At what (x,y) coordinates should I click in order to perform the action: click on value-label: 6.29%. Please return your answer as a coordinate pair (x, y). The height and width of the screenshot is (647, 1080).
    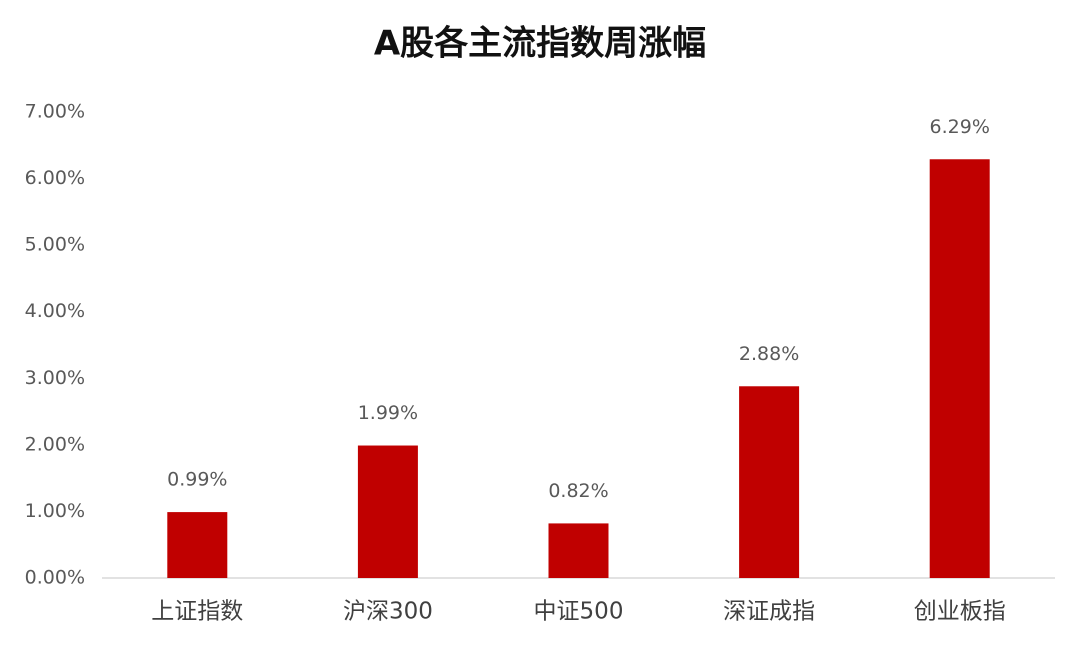
    Looking at the image, I should click on (960, 127).